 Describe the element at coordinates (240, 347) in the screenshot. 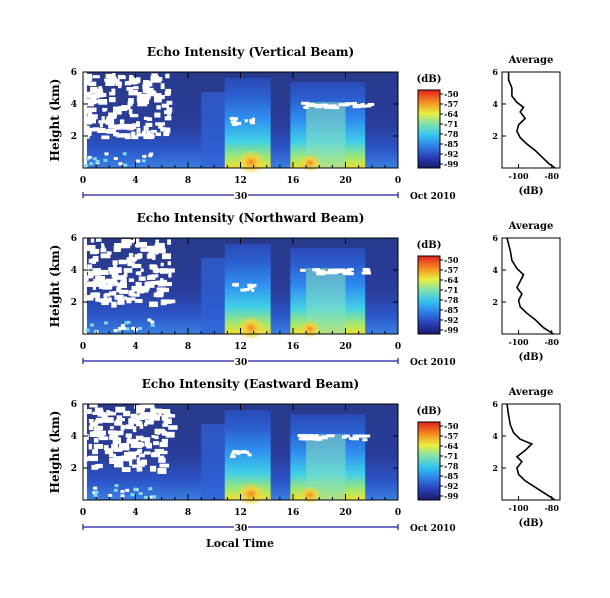

I see `x-tick-label: 12` at that location.